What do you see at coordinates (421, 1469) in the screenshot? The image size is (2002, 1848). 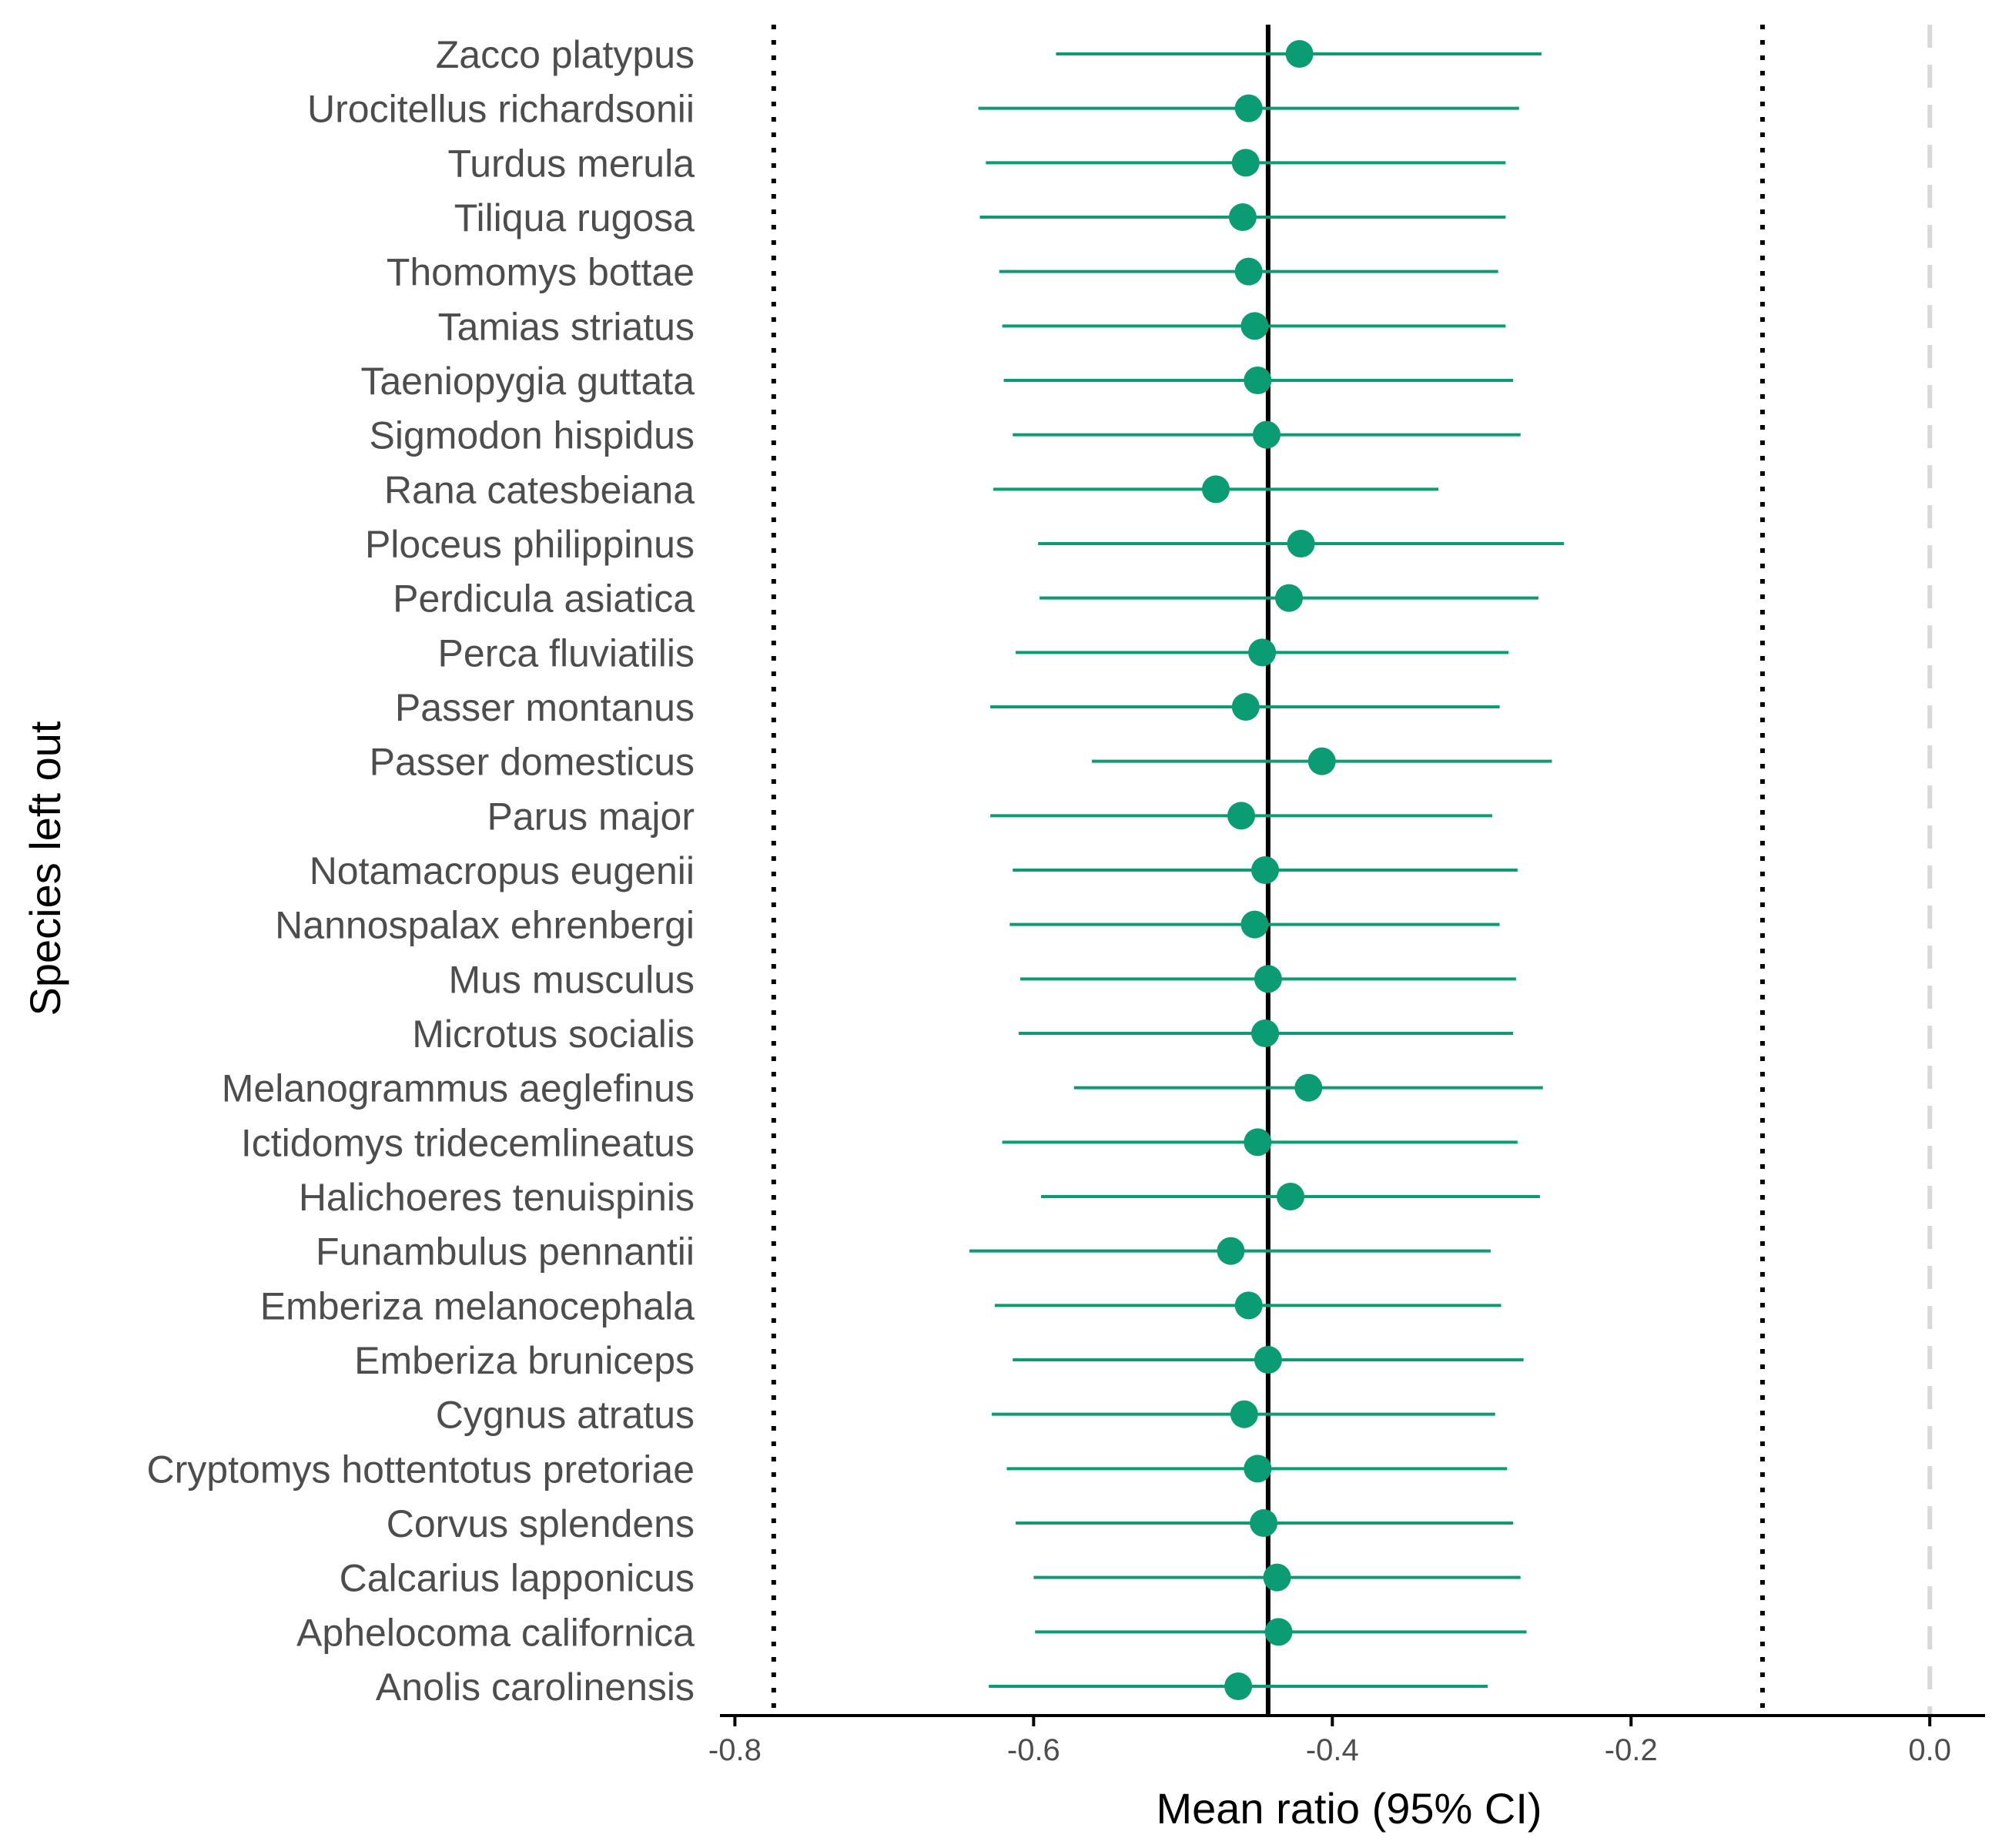 I see `y-tick-label: Cryptomys hottentotus pretoriae` at bounding box center [421, 1469].